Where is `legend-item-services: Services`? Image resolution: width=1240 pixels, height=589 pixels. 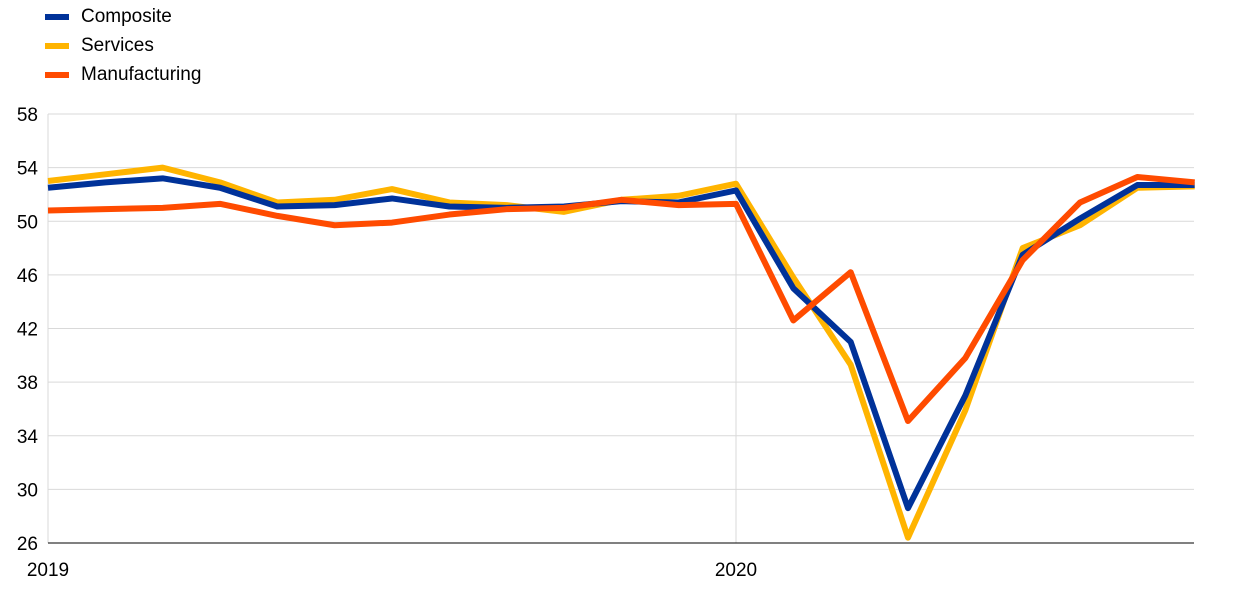 legend-item-services: Services is located at coordinates (123, 45).